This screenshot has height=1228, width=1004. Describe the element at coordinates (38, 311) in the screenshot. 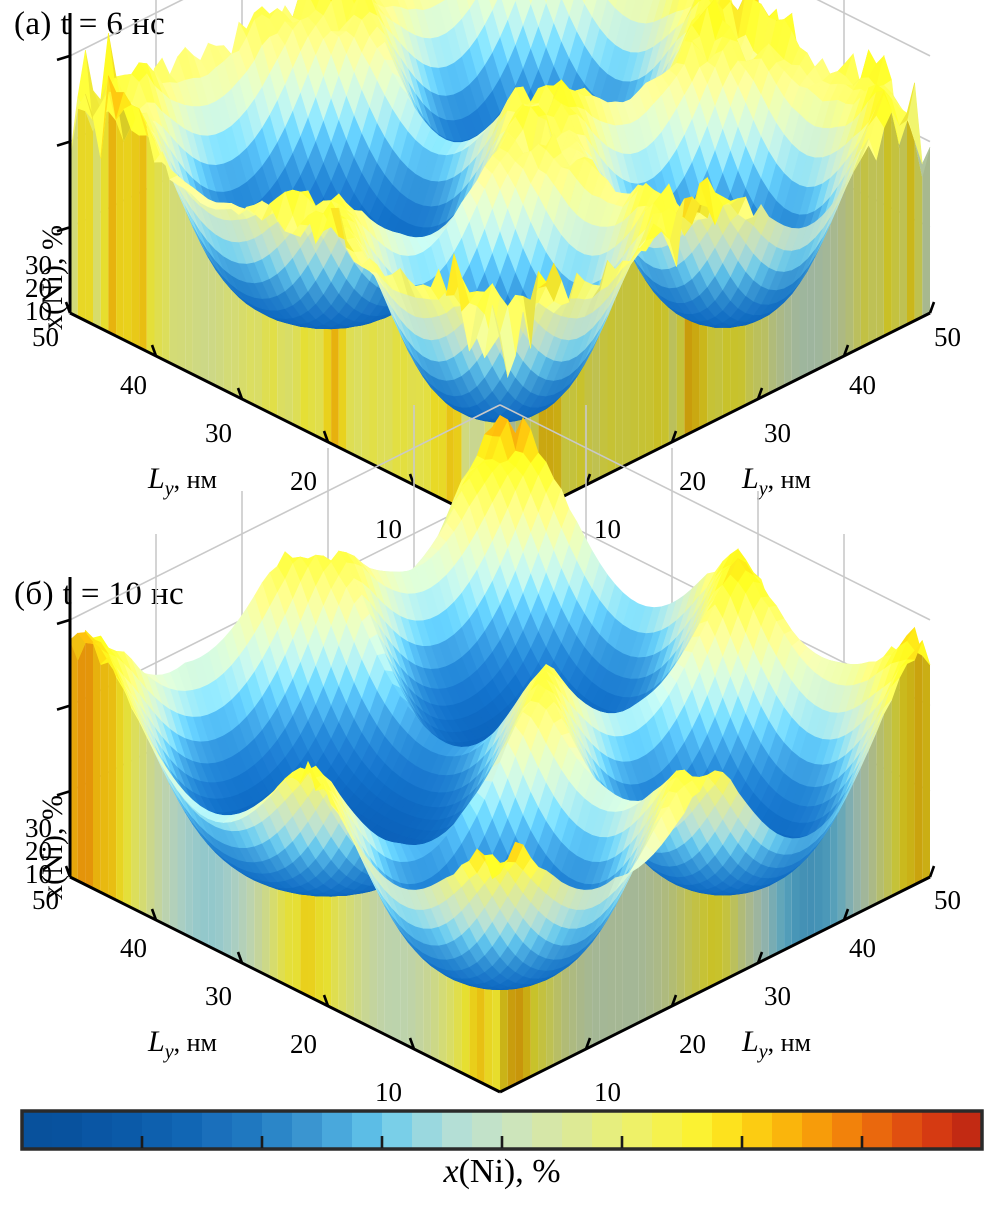

I see `panel-a-ztick-10: 10` at that location.